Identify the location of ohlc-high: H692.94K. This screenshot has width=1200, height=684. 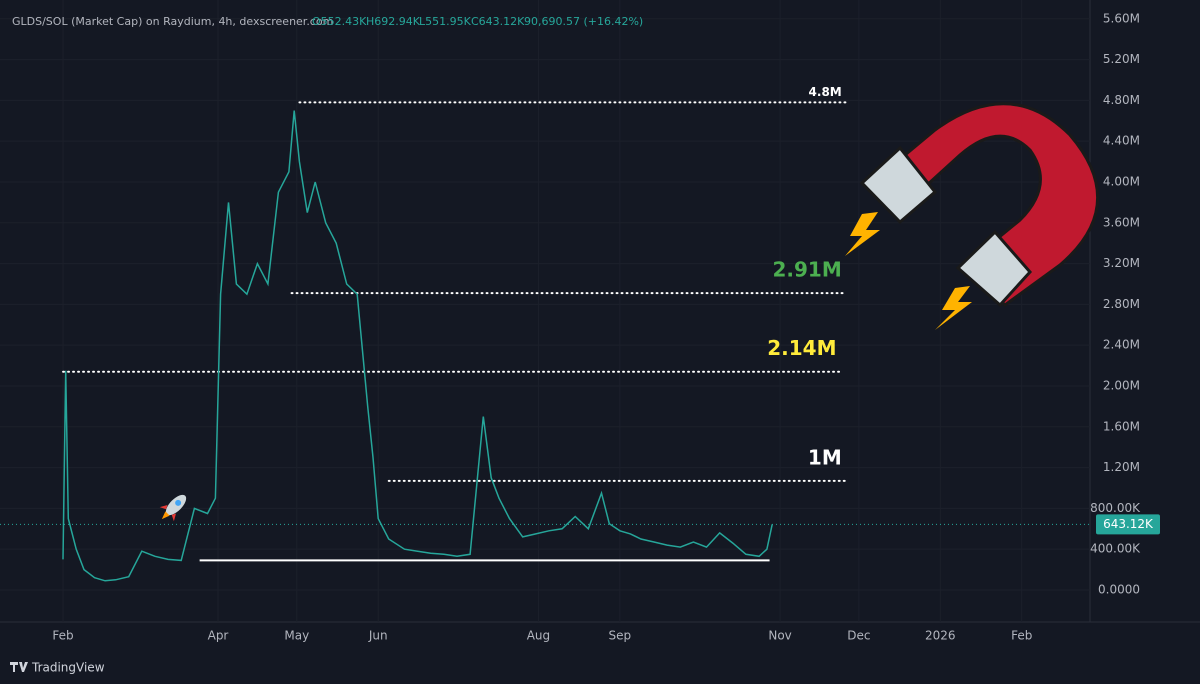
(393, 21).